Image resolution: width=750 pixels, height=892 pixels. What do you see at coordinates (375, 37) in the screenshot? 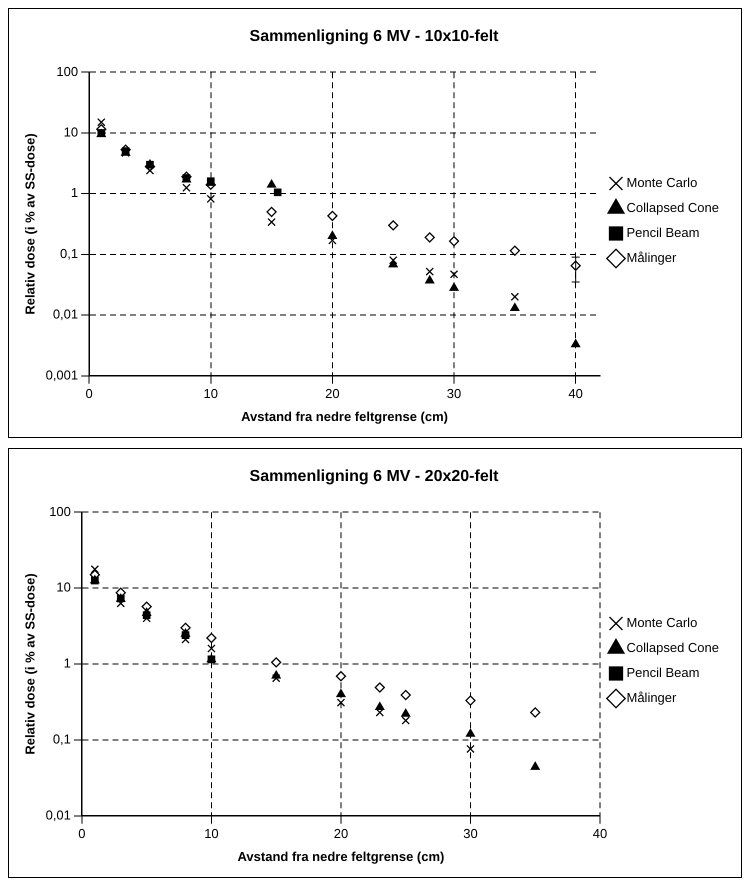
I see `chart-title: Sammenligning 6 MV - 10x10-felt` at bounding box center [375, 37].